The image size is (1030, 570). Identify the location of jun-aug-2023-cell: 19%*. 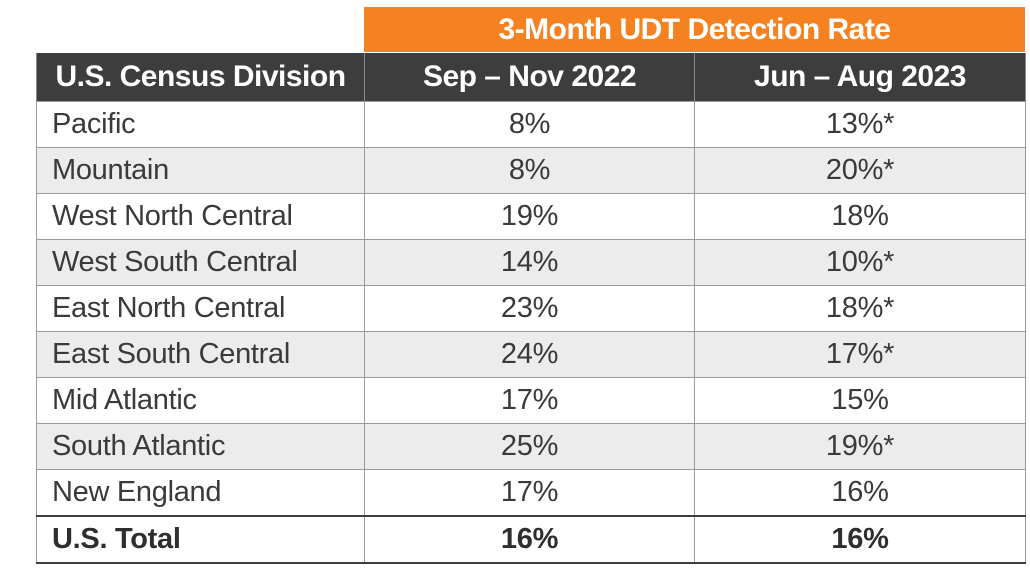
(860, 446).